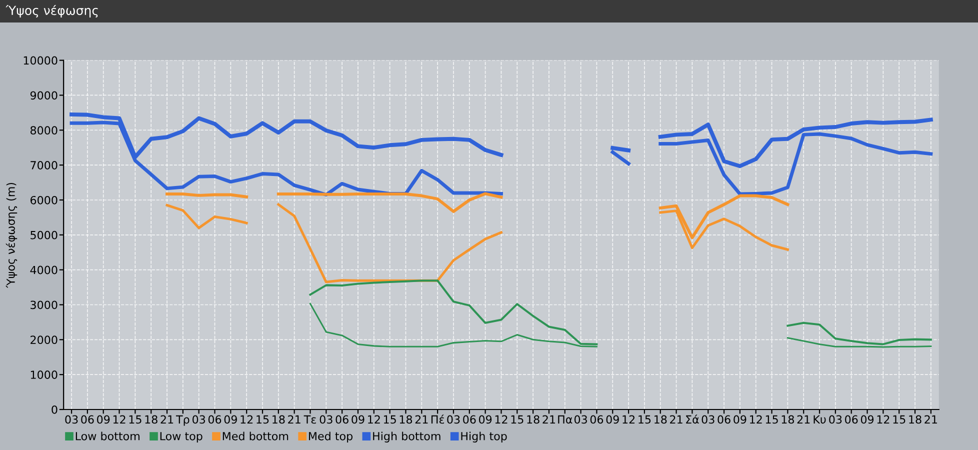 The image size is (978, 450). Describe the element at coordinates (820, 419) in the screenshot. I see `x-tick-label: Κυ` at that location.